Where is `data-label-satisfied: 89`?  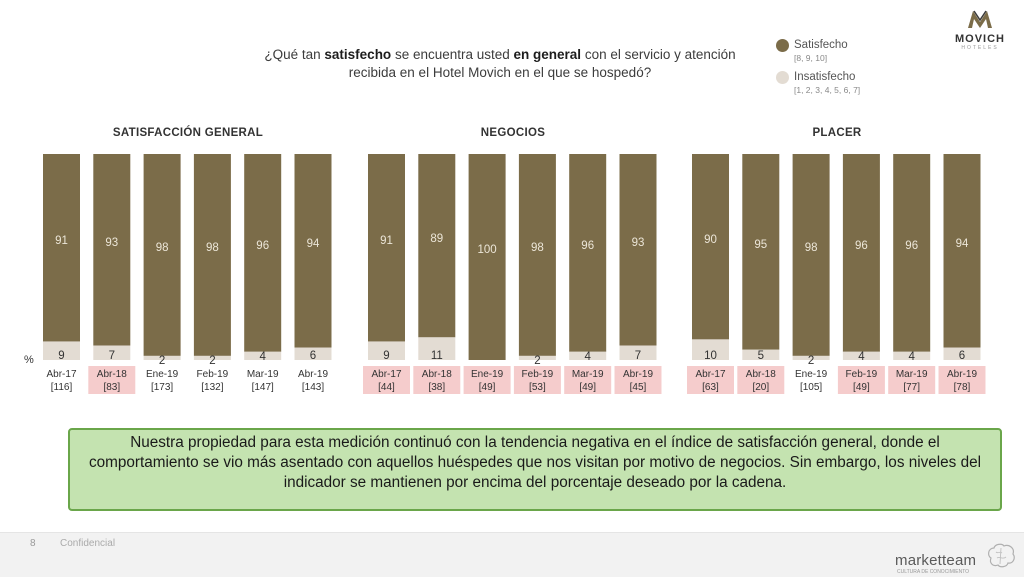
data-label-satisfied: 89 is located at coordinates (436, 239).